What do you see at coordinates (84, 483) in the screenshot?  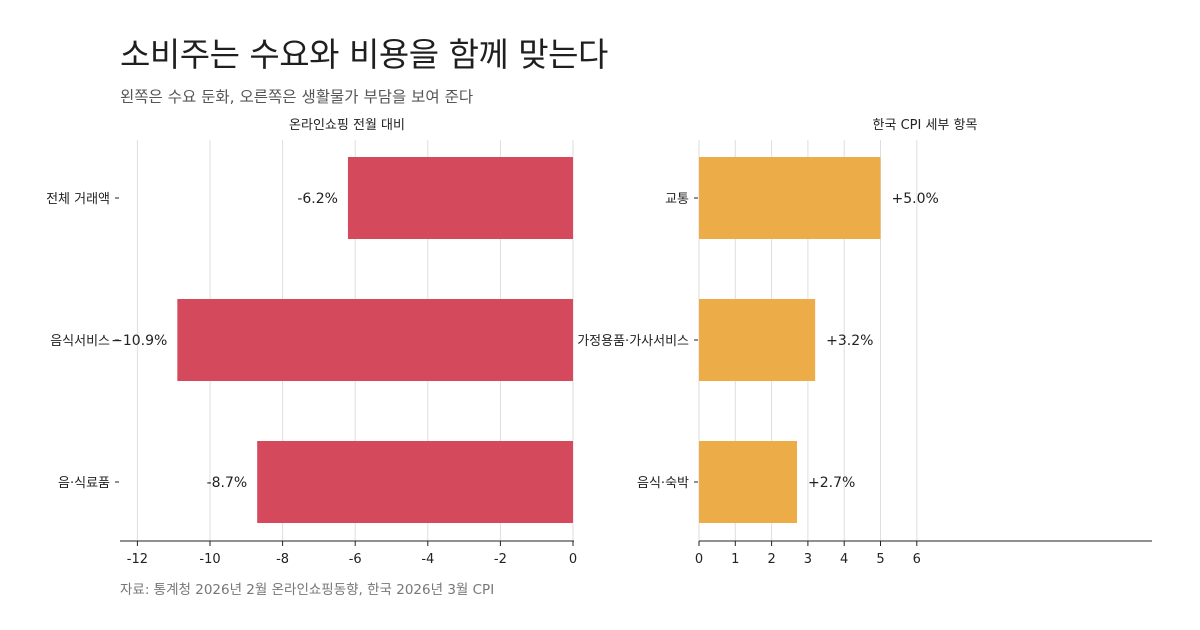 I see `left-panel-category-label: 음·식료품` at bounding box center [84, 483].